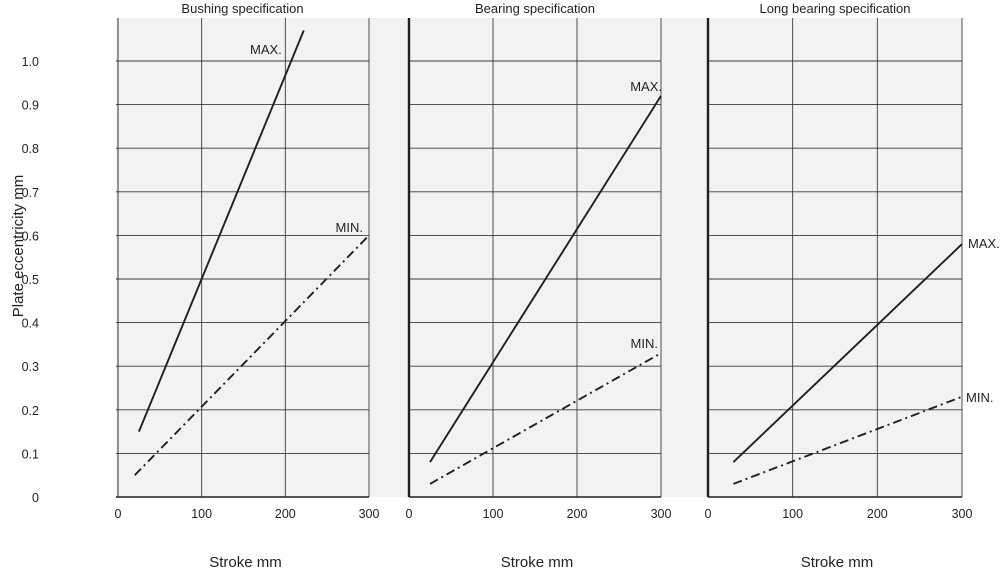 The image size is (1007, 576). What do you see at coordinates (18, 246) in the screenshot?
I see `y-axis-title: Plate eccentricity mm` at bounding box center [18, 246].